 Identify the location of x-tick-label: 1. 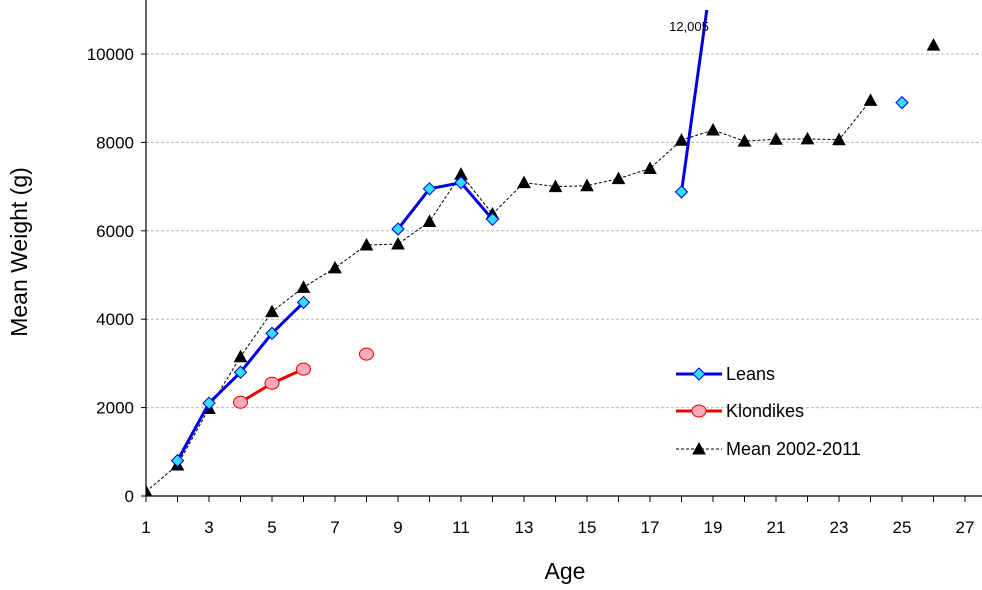
(145, 527).